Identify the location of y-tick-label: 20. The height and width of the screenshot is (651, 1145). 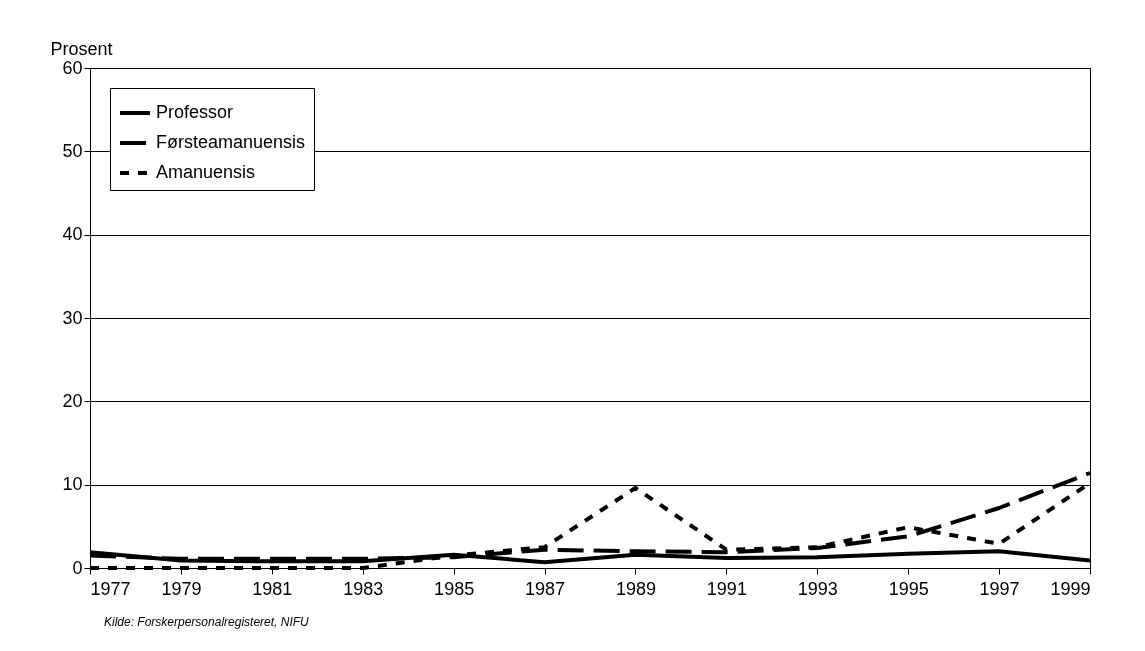
(72, 400).